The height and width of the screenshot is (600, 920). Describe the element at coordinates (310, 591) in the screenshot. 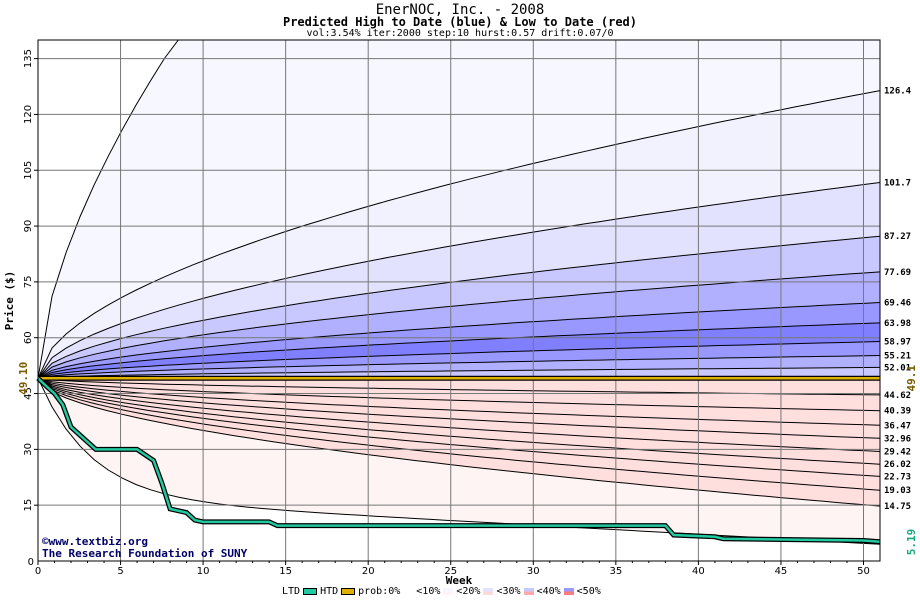

I see `legend-ltd-swatch` at that location.